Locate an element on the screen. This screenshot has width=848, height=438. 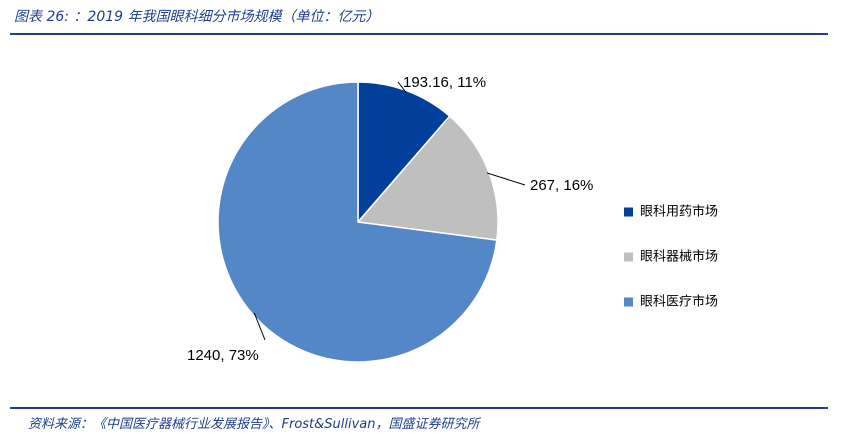
chart-title: 图表 26: ：2019 年我国眼科细分市场规模（单位：亿元） is located at coordinates (197, 17).